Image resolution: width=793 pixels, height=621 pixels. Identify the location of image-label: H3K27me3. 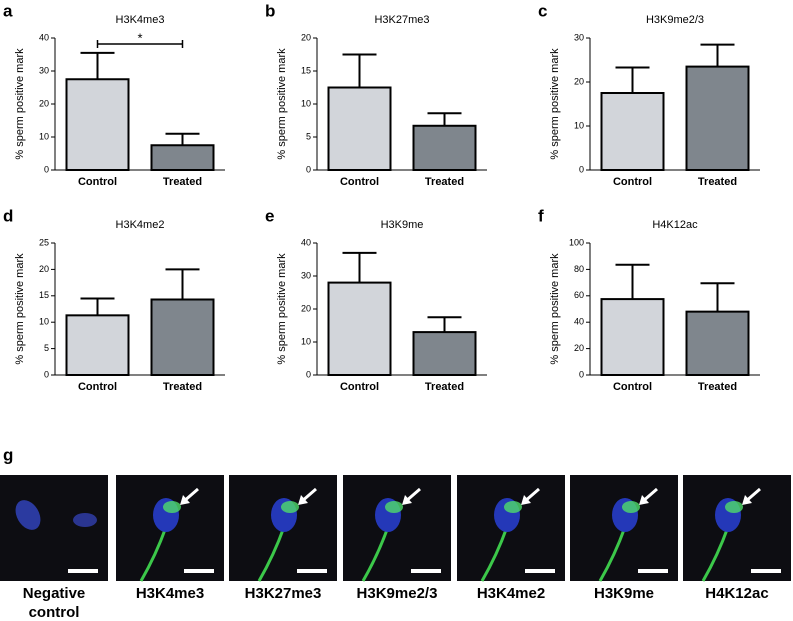
(283, 593).